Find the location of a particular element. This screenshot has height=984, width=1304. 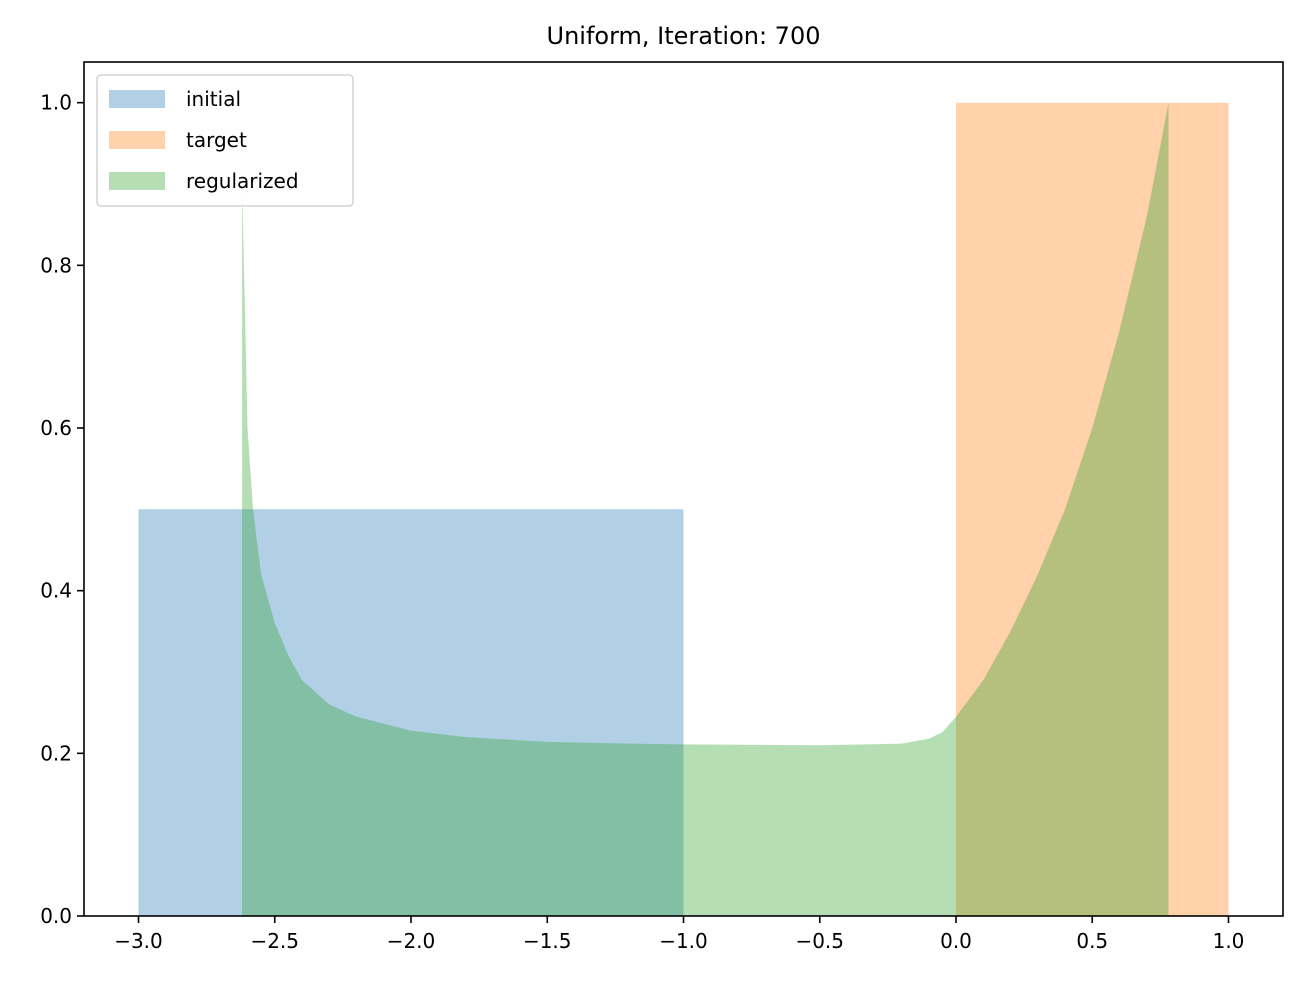

y-tick-label: 1.0 is located at coordinates (56, 103).